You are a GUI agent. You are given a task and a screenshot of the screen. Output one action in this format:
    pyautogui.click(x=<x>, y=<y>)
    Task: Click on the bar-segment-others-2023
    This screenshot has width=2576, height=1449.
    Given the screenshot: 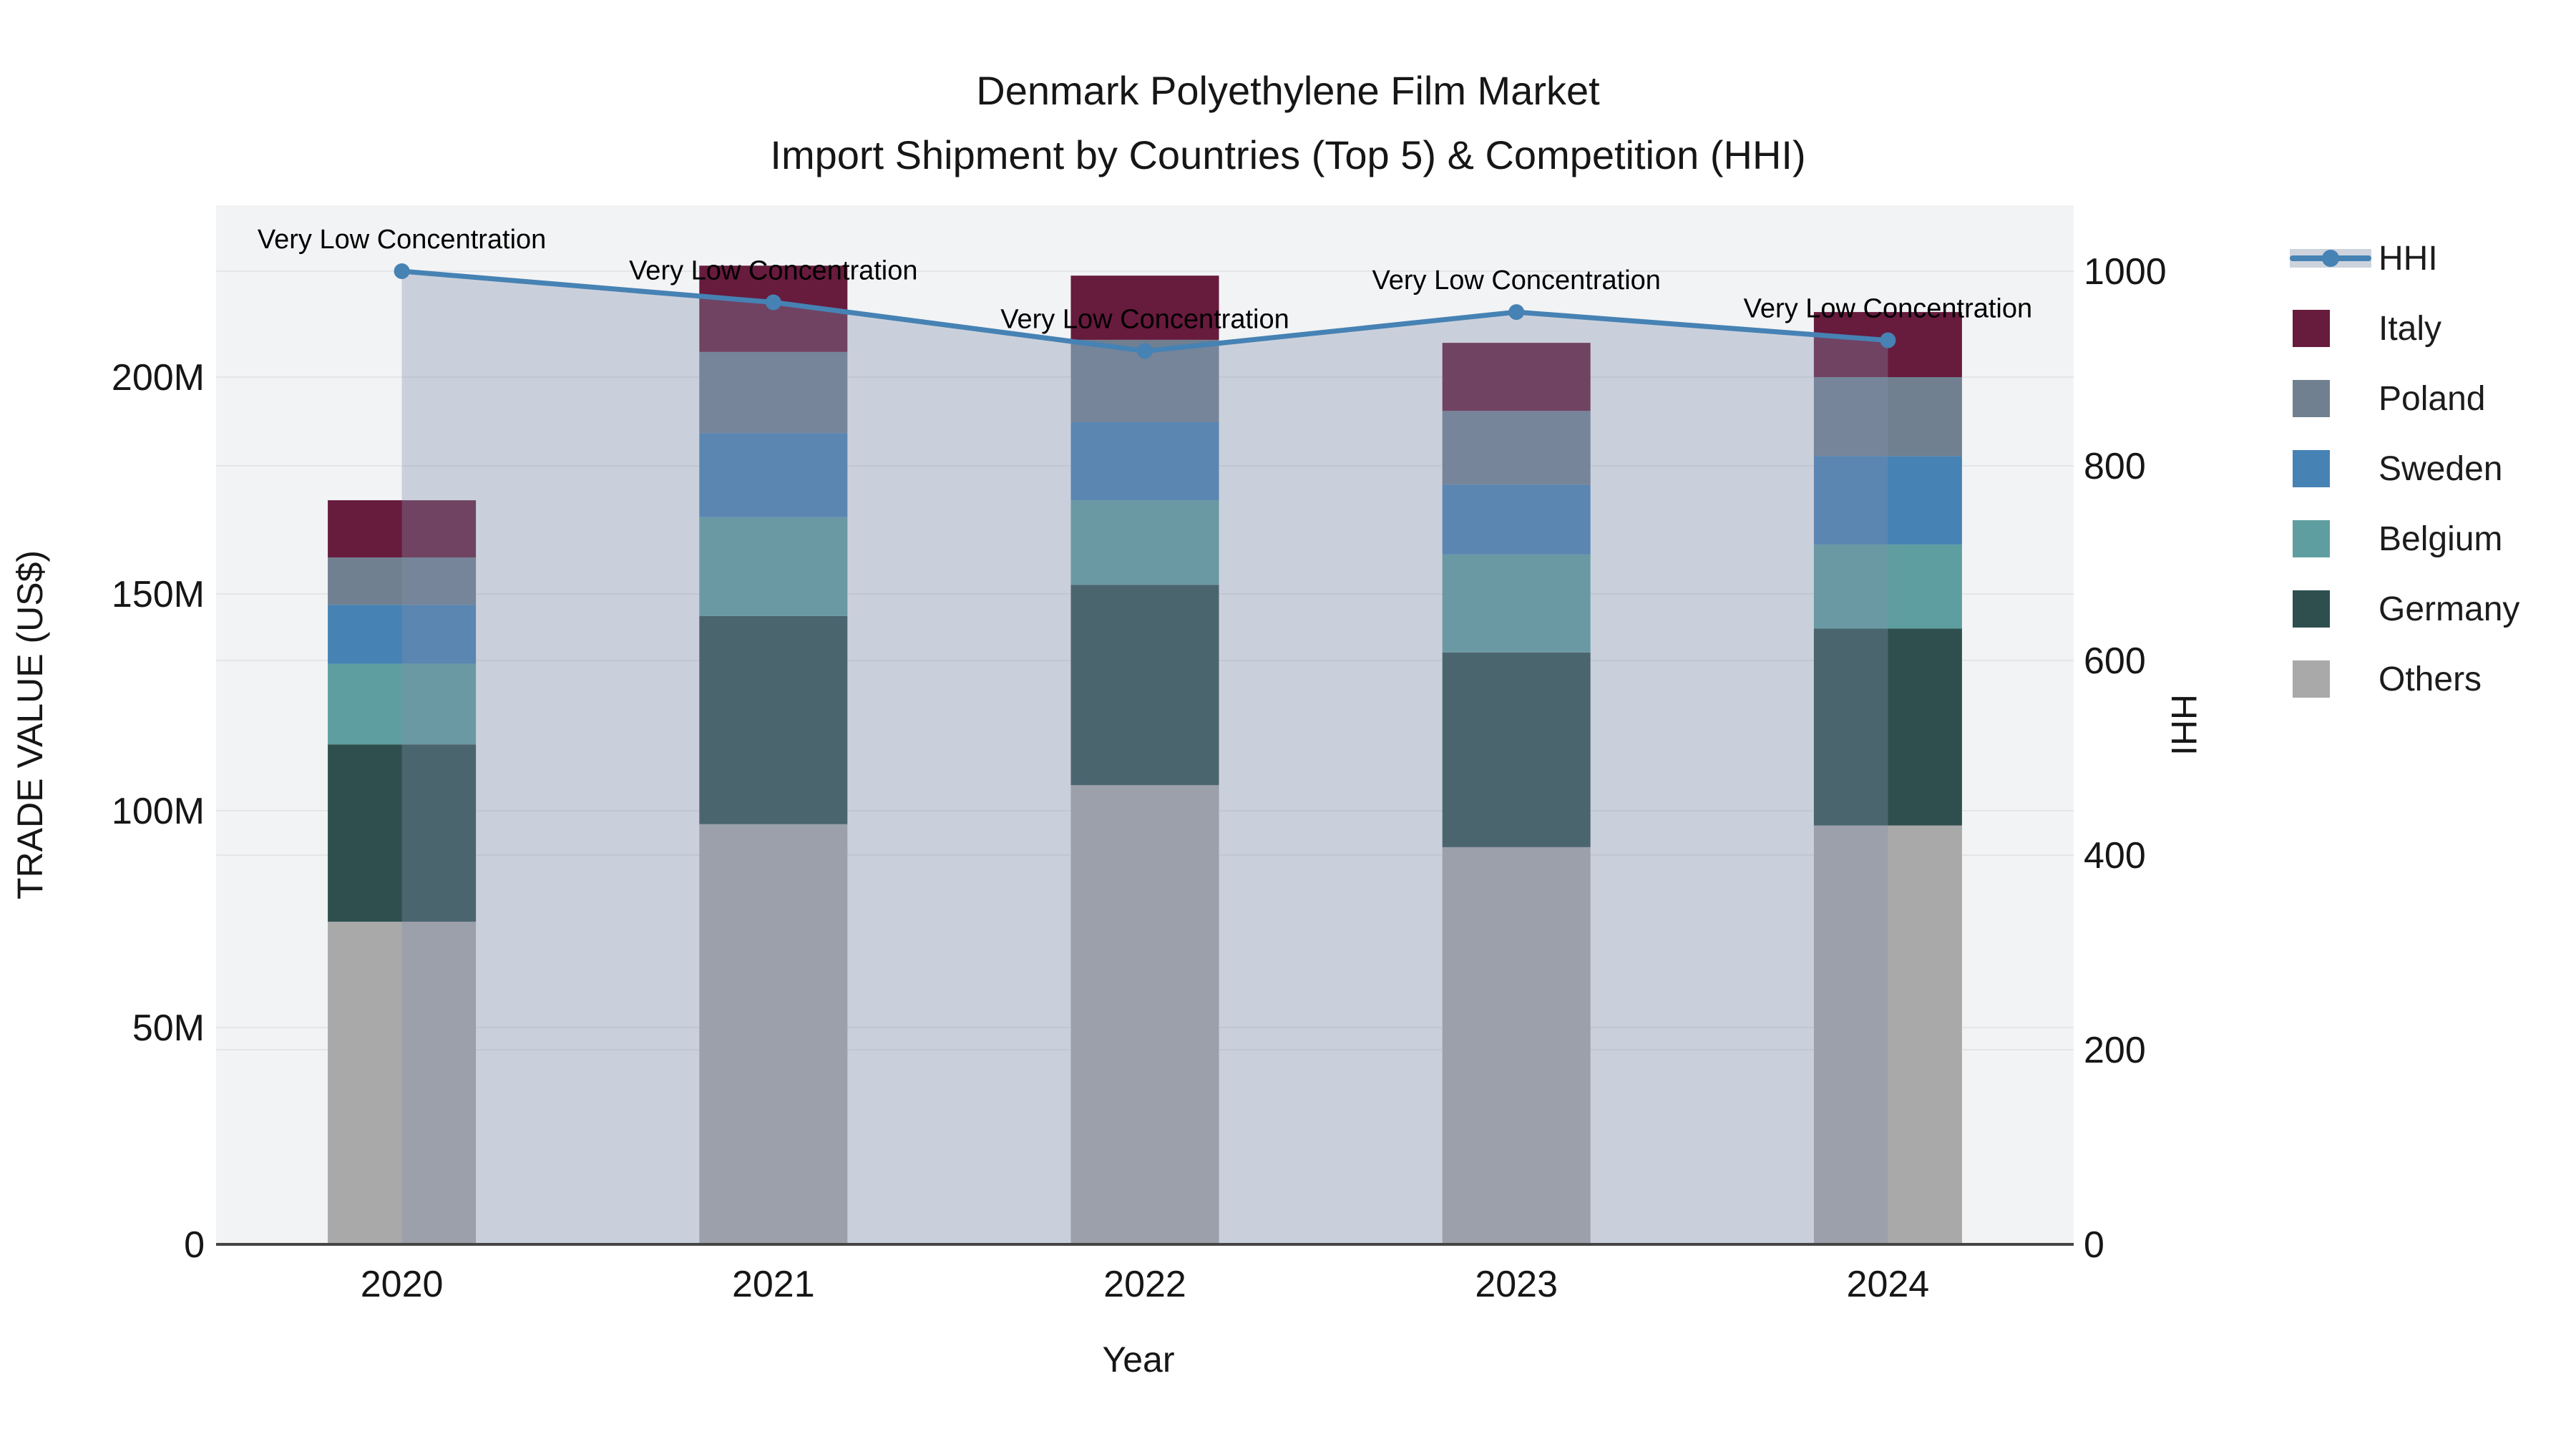 What is the action you would take?
    pyautogui.click(x=1516, y=1045)
    